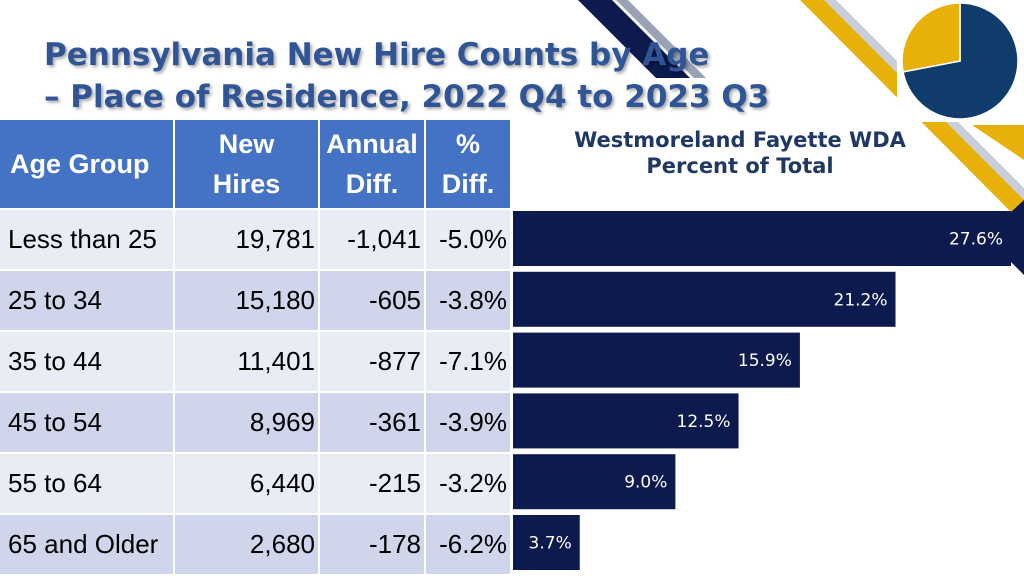 This screenshot has width=1024, height=576. What do you see at coordinates (372, 423) in the screenshot?
I see `cell-annual-diff: -361` at bounding box center [372, 423].